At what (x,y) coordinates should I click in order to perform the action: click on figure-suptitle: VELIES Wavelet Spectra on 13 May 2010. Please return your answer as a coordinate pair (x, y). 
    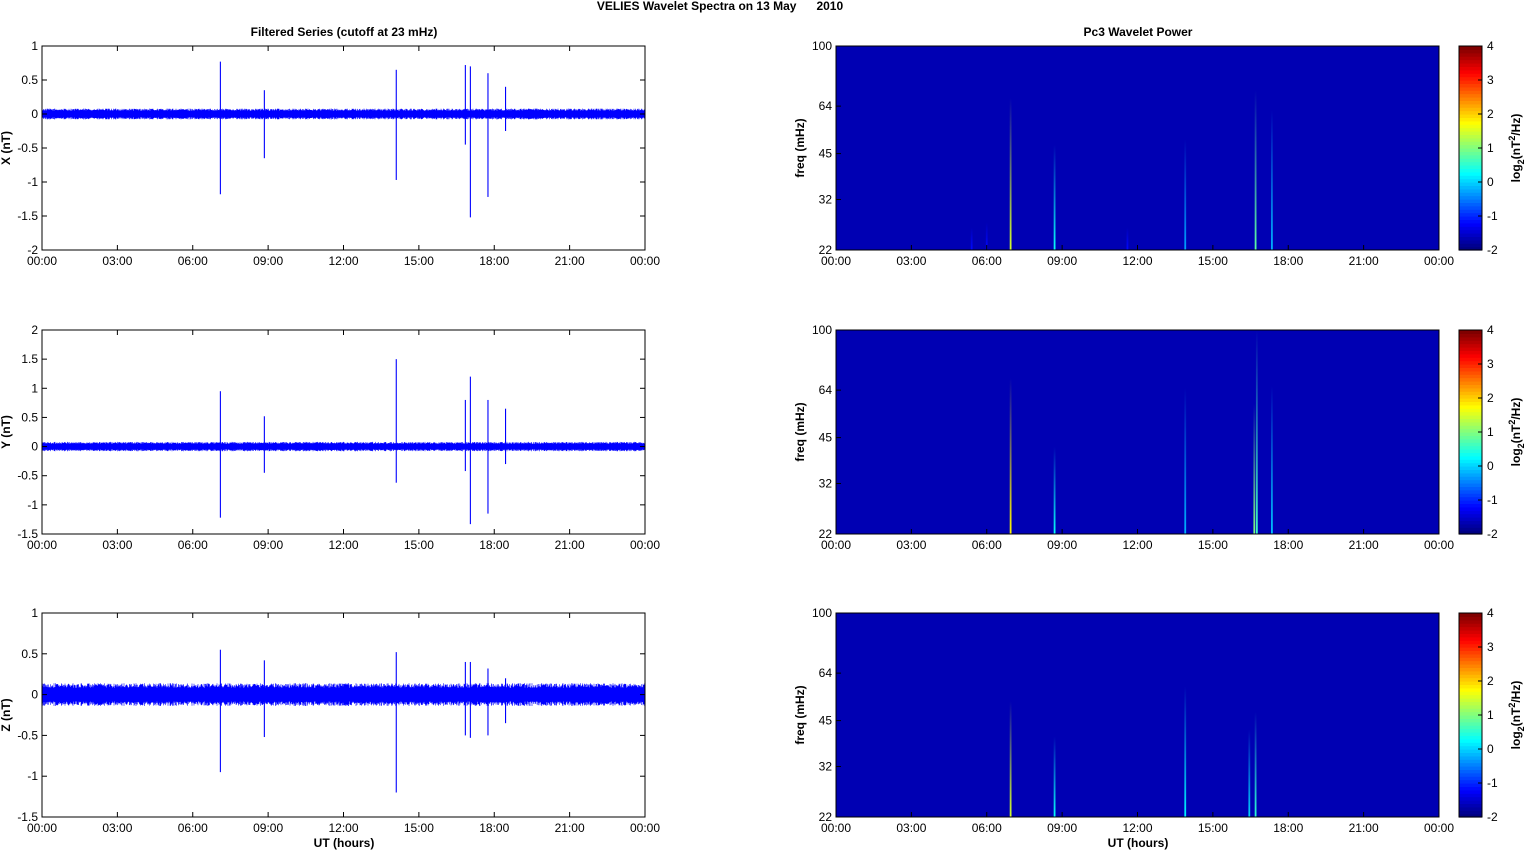
    Looking at the image, I should click on (720, 6).